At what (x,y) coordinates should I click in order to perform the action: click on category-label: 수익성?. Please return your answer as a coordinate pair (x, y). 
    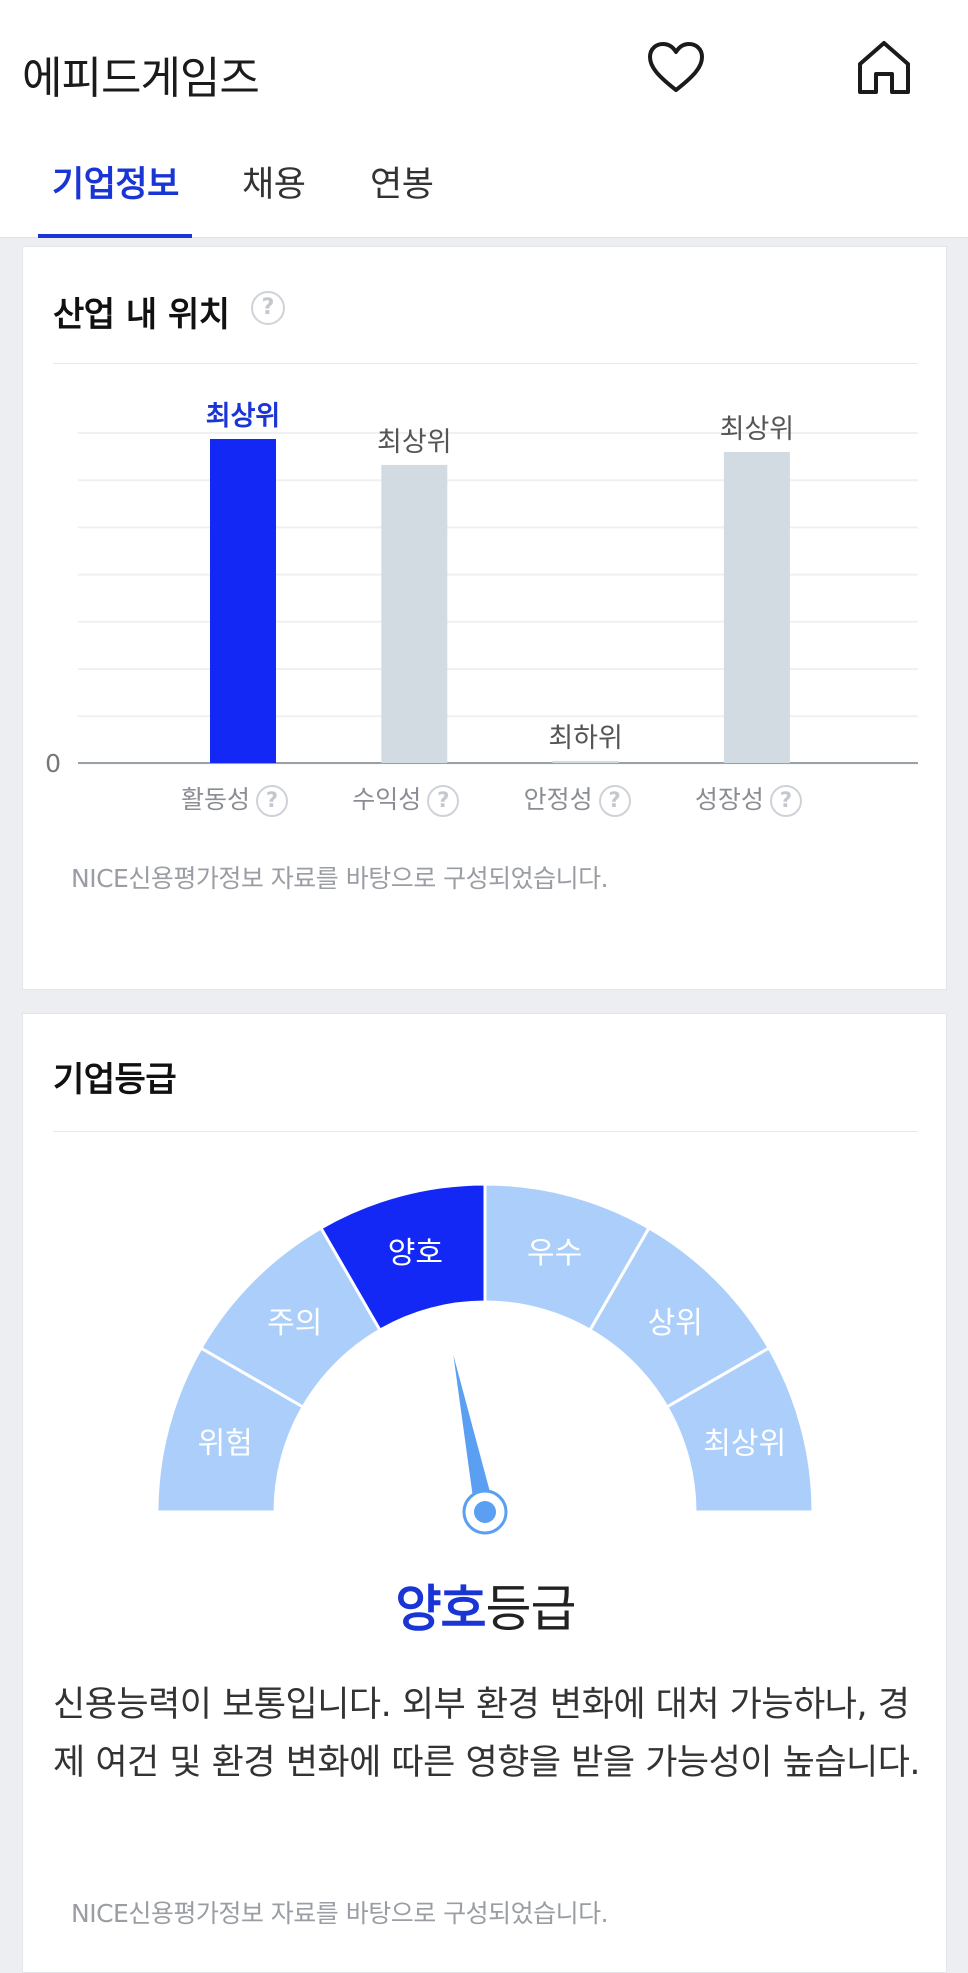
    Looking at the image, I should click on (406, 798).